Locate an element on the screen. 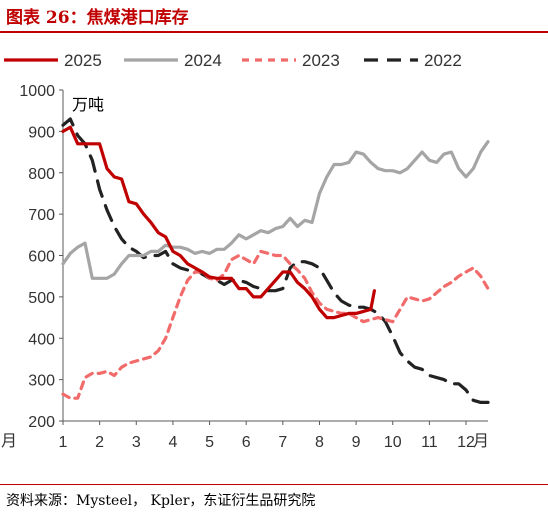 This screenshot has width=548, height=516. x-tick-label: 6 is located at coordinates (246, 442).